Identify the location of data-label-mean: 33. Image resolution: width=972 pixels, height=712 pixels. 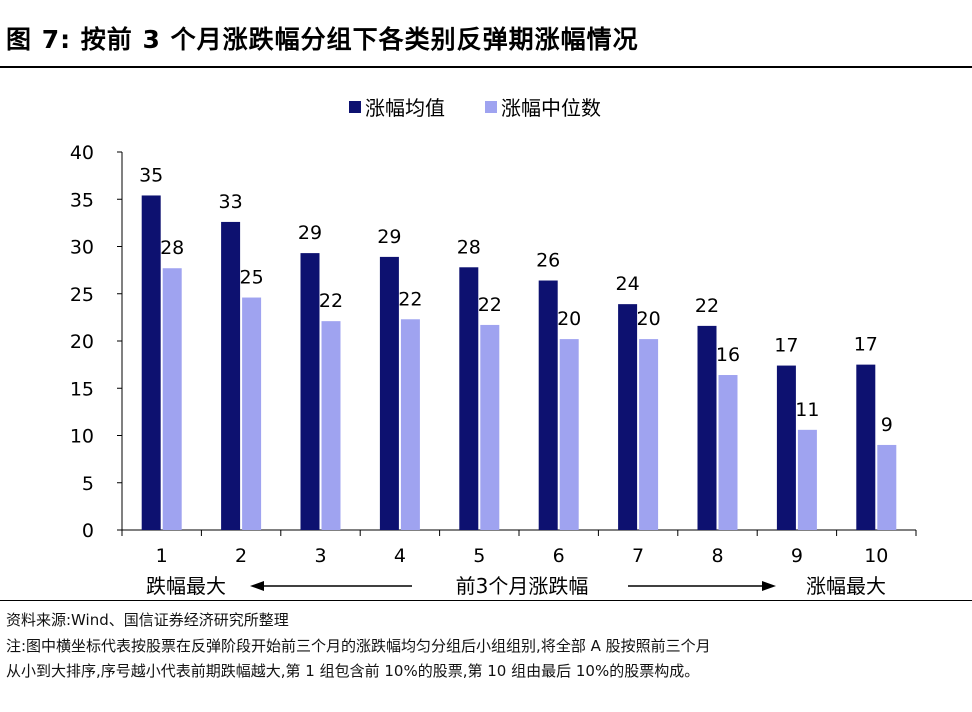
(231, 202).